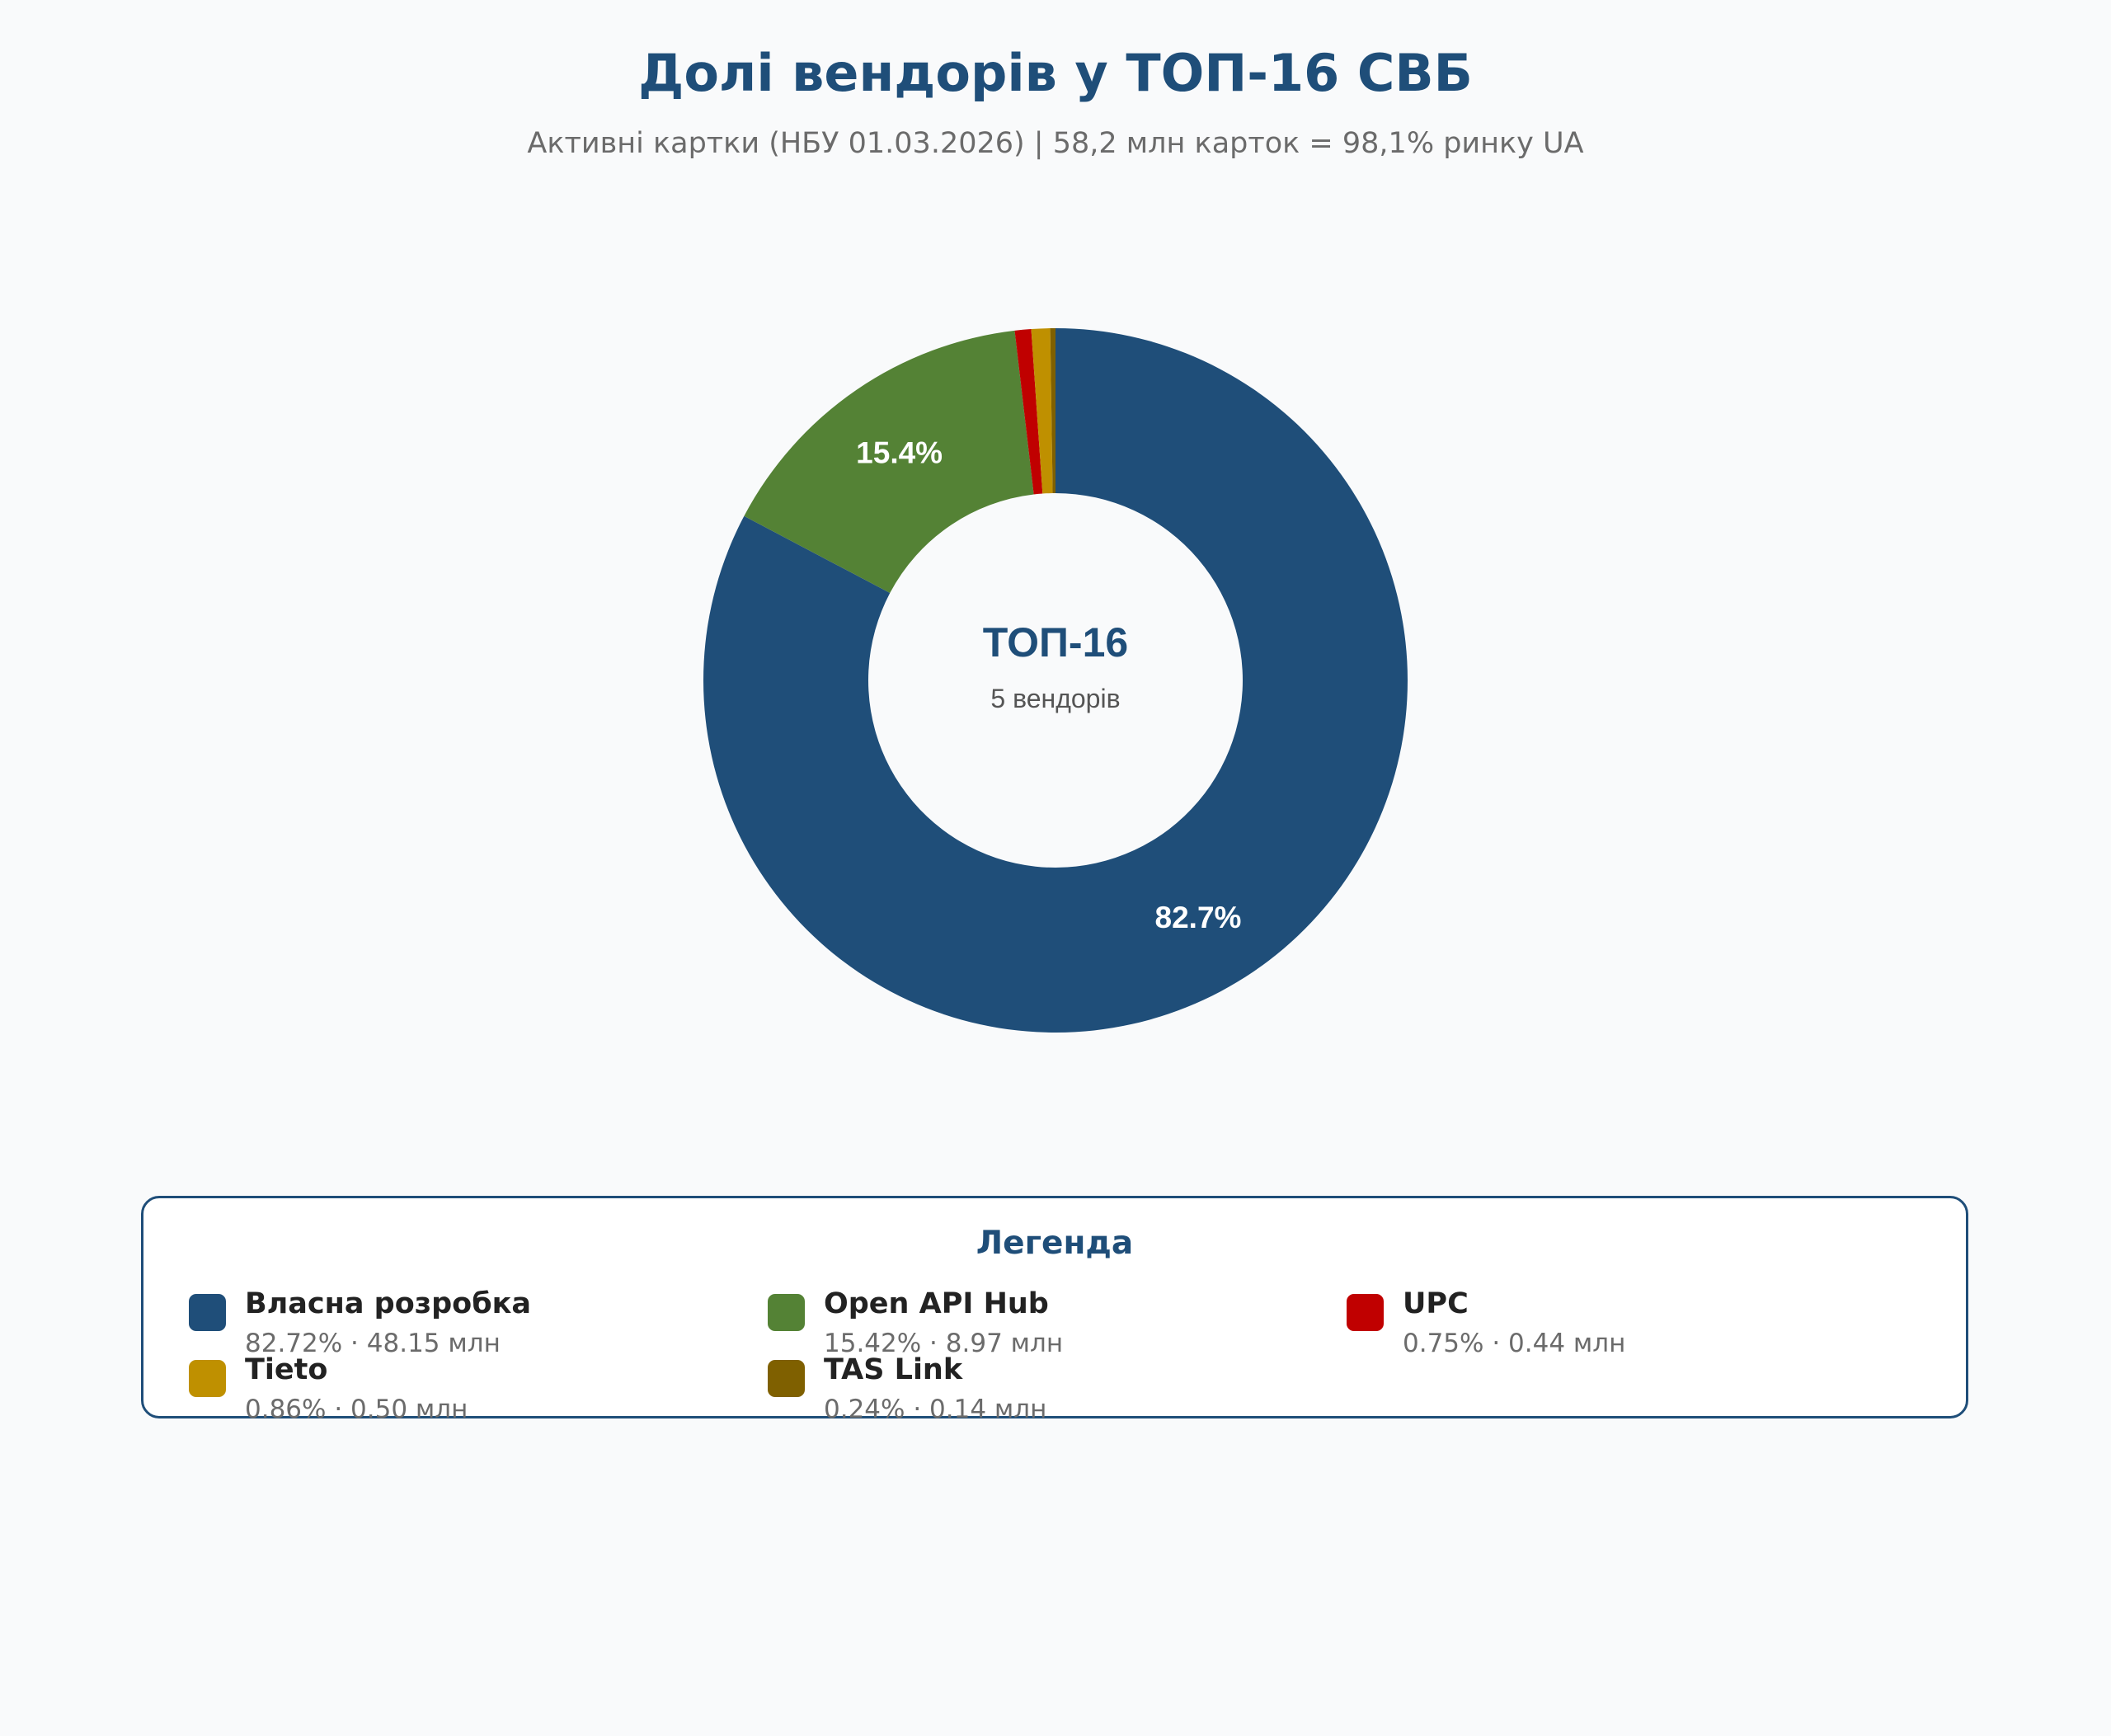 This screenshot has width=2111, height=1736. Describe the element at coordinates (356, 1409) in the screenshot. I see `legend-item-detail: 0.86% · 0.50 млн` at that location.